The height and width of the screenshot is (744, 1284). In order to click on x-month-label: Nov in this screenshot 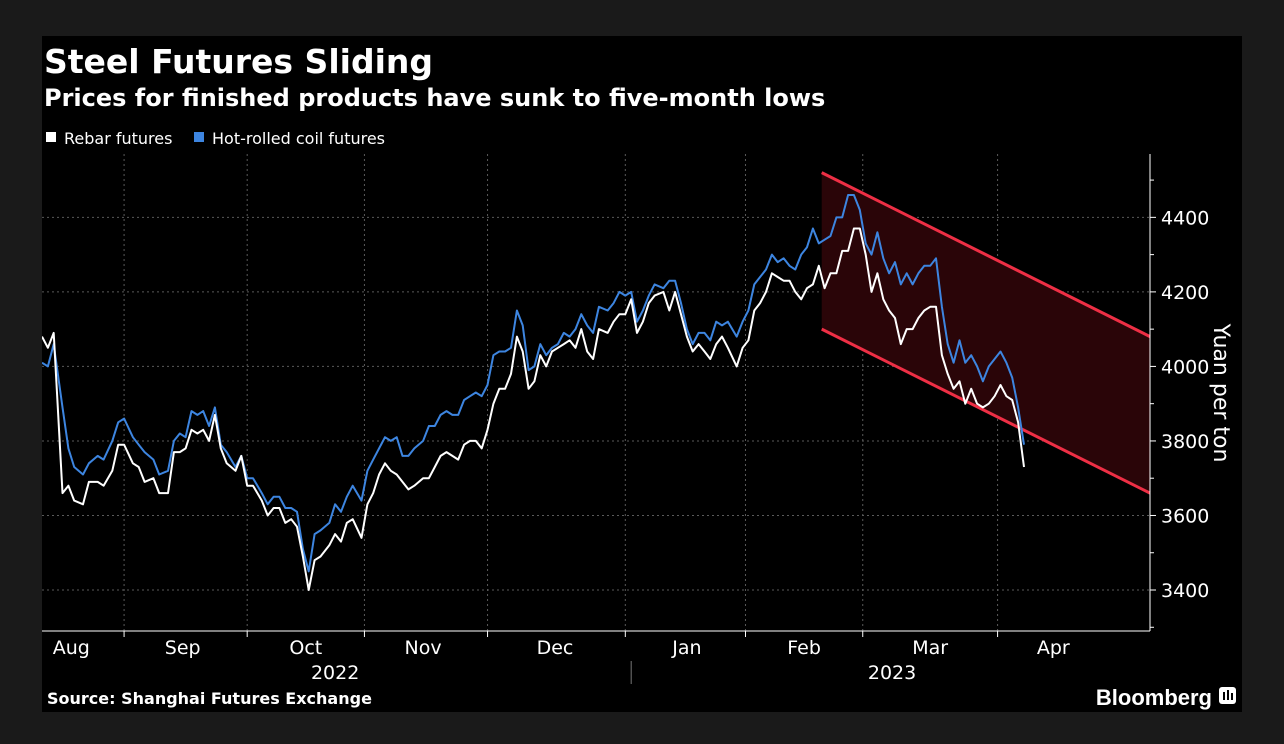, I will do `click(423, 648)`.